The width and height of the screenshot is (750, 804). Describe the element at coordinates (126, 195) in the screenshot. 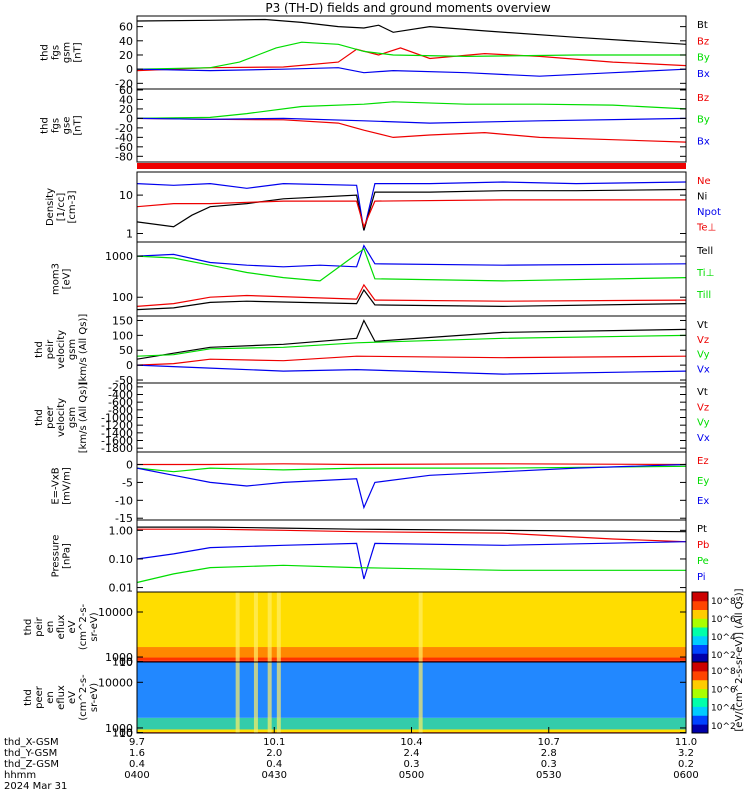

I see `y-tick-label: 10` at that location.